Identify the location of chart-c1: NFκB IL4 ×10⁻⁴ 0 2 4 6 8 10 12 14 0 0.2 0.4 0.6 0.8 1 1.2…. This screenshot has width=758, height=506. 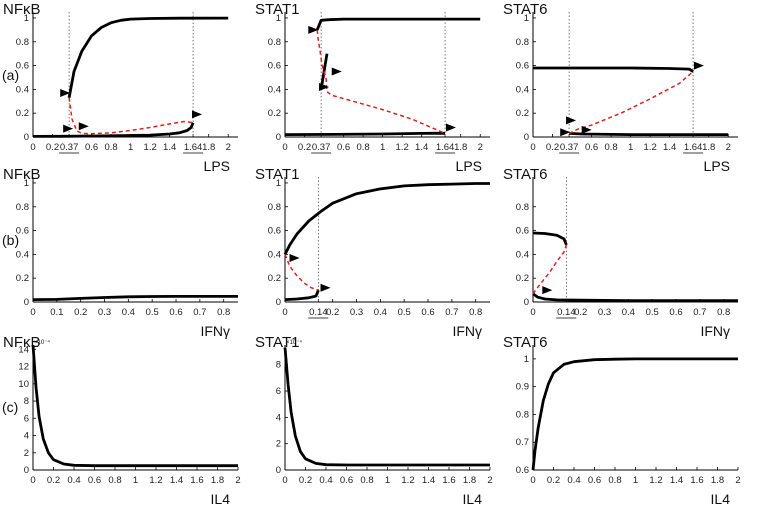
(122, 420).